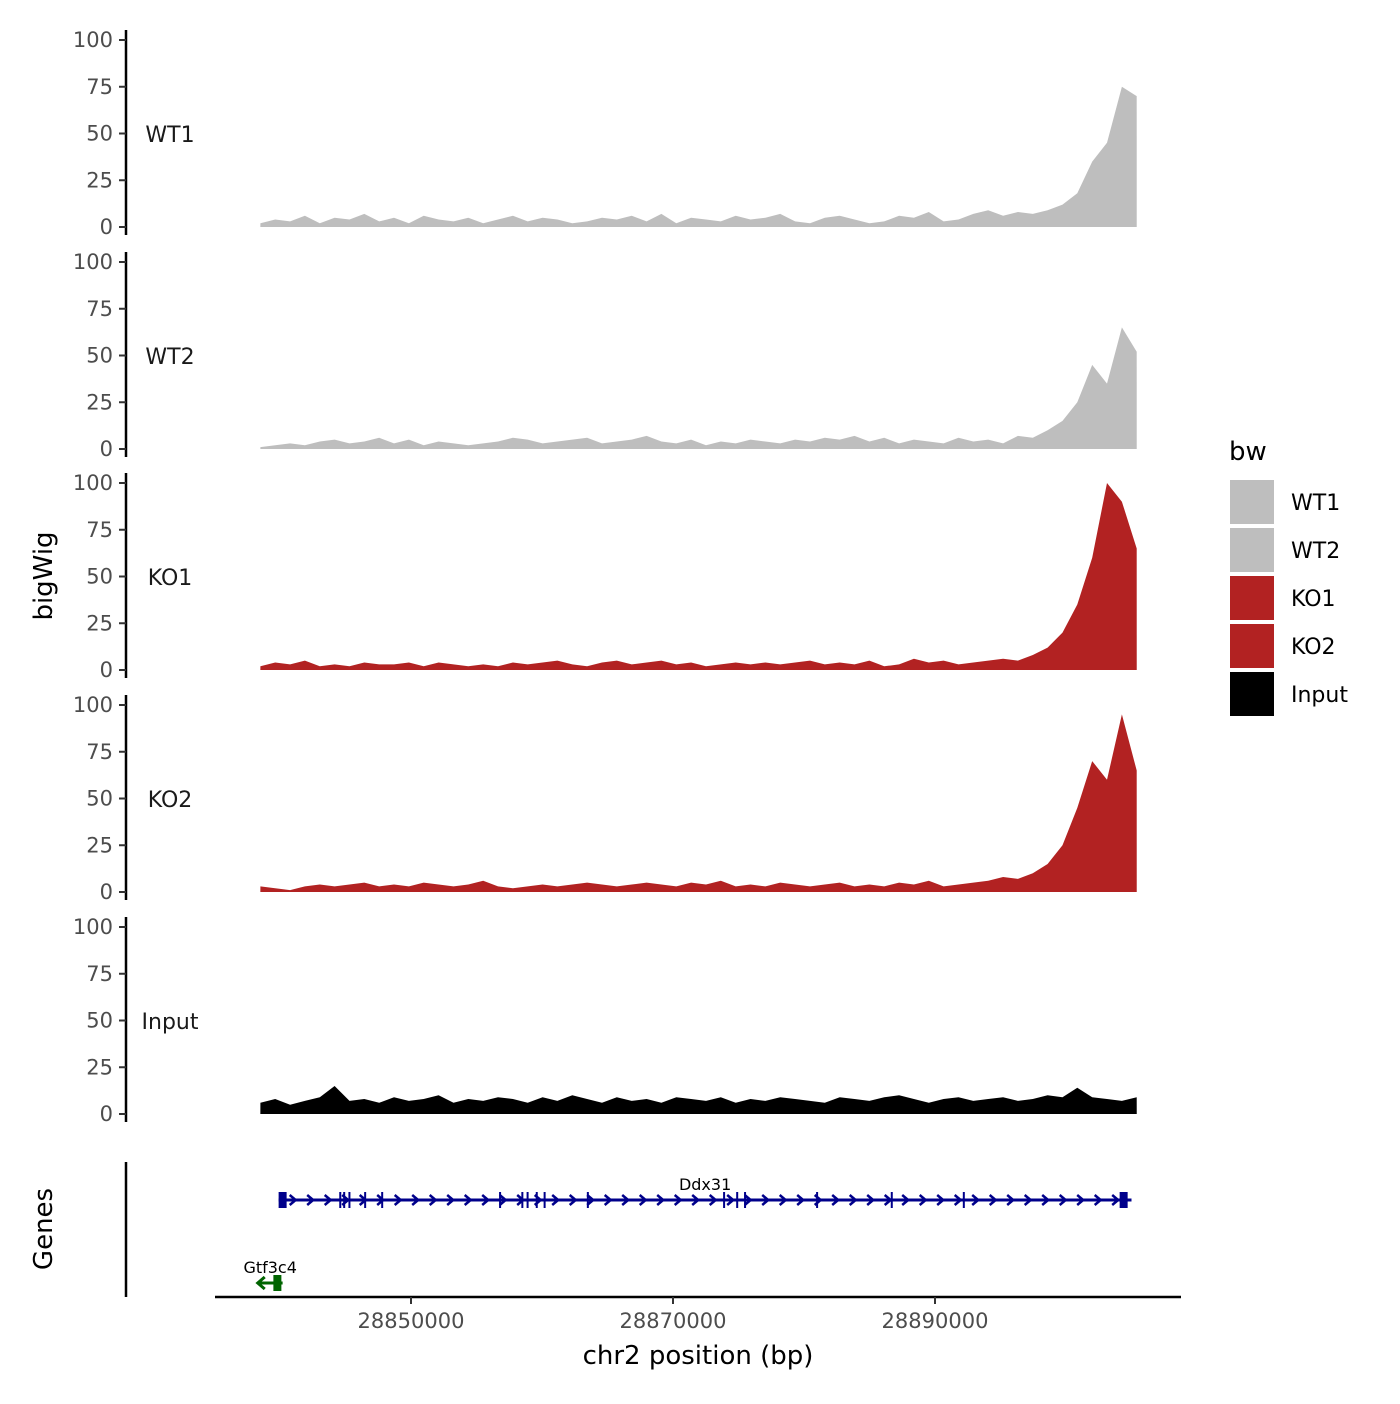 This screenshot has width=1400, height=1404. I want to click on legend-item-wt2: WT2, so click(1285, 550).